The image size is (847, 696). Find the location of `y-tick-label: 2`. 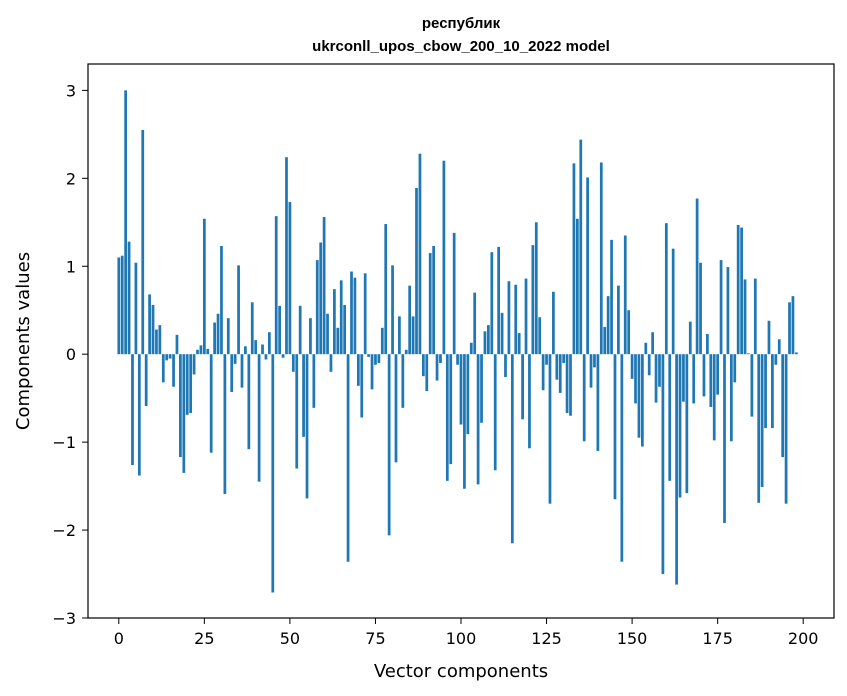

y-tick-label: 2 is located at coordinates (71, 178).